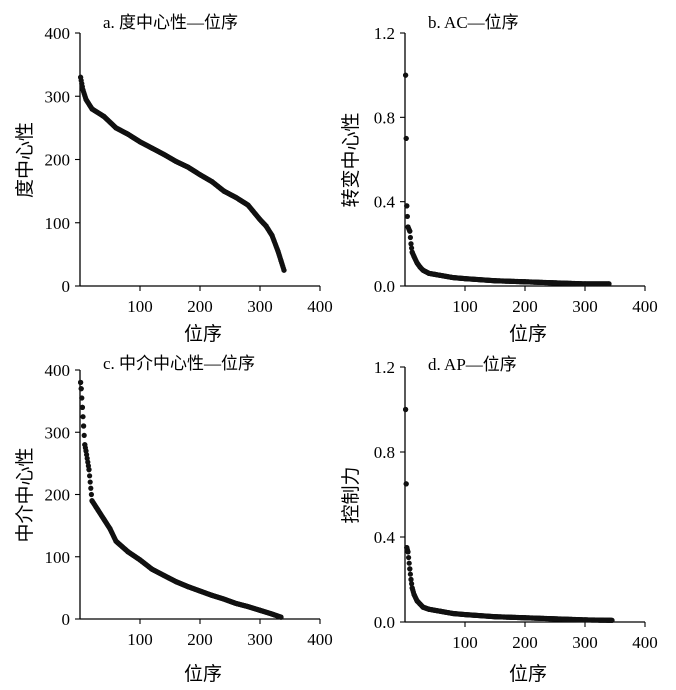  Describe the element at coordinates (384, 622) in the screenshot. I see `y-tick-label: 0.0` at that location.